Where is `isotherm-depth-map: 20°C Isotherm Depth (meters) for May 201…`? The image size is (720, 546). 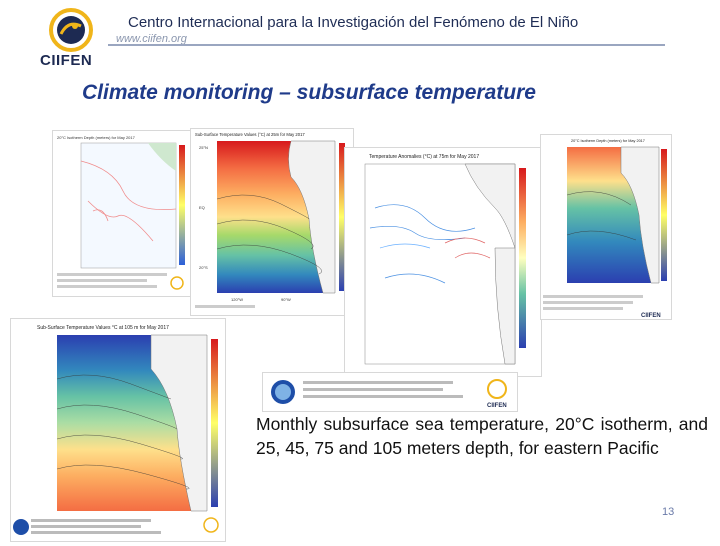 isotherm-depth-map: 20°C Isotherm Depth (meters) for May 201… is located at coordinates (606, 227).